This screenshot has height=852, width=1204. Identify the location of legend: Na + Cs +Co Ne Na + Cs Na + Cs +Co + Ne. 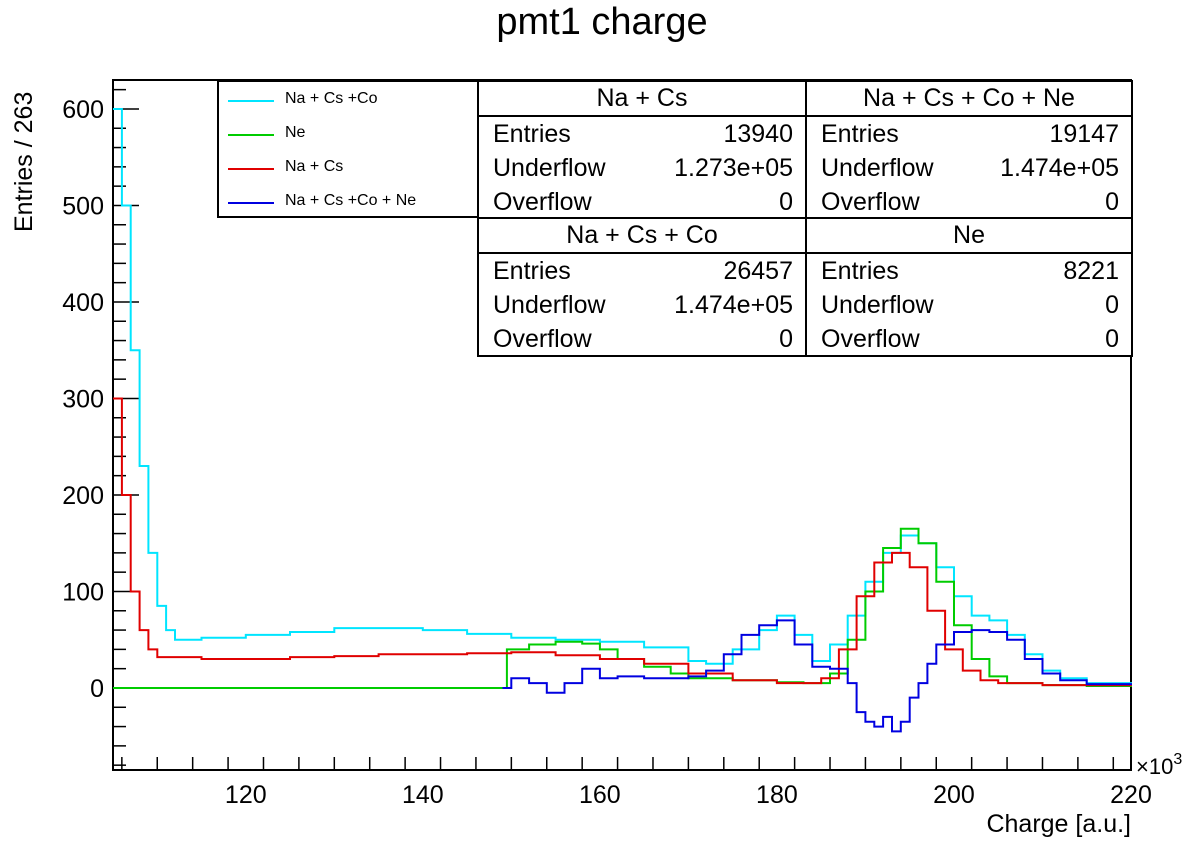
(348, 149).